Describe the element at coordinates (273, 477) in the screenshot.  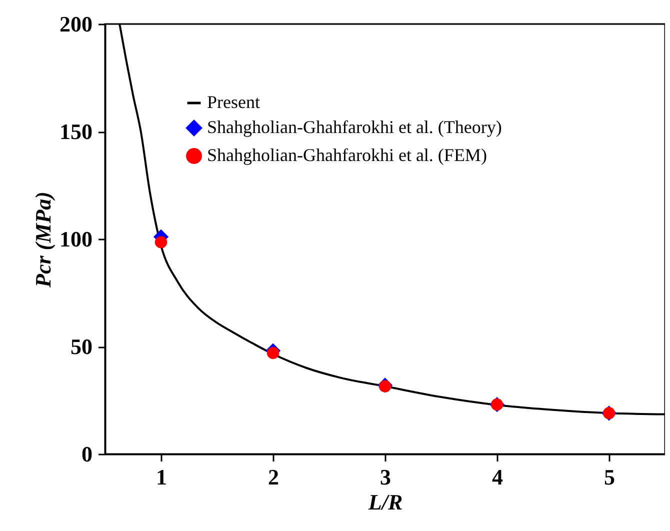
I see `x-tick-label: 2` at that location.